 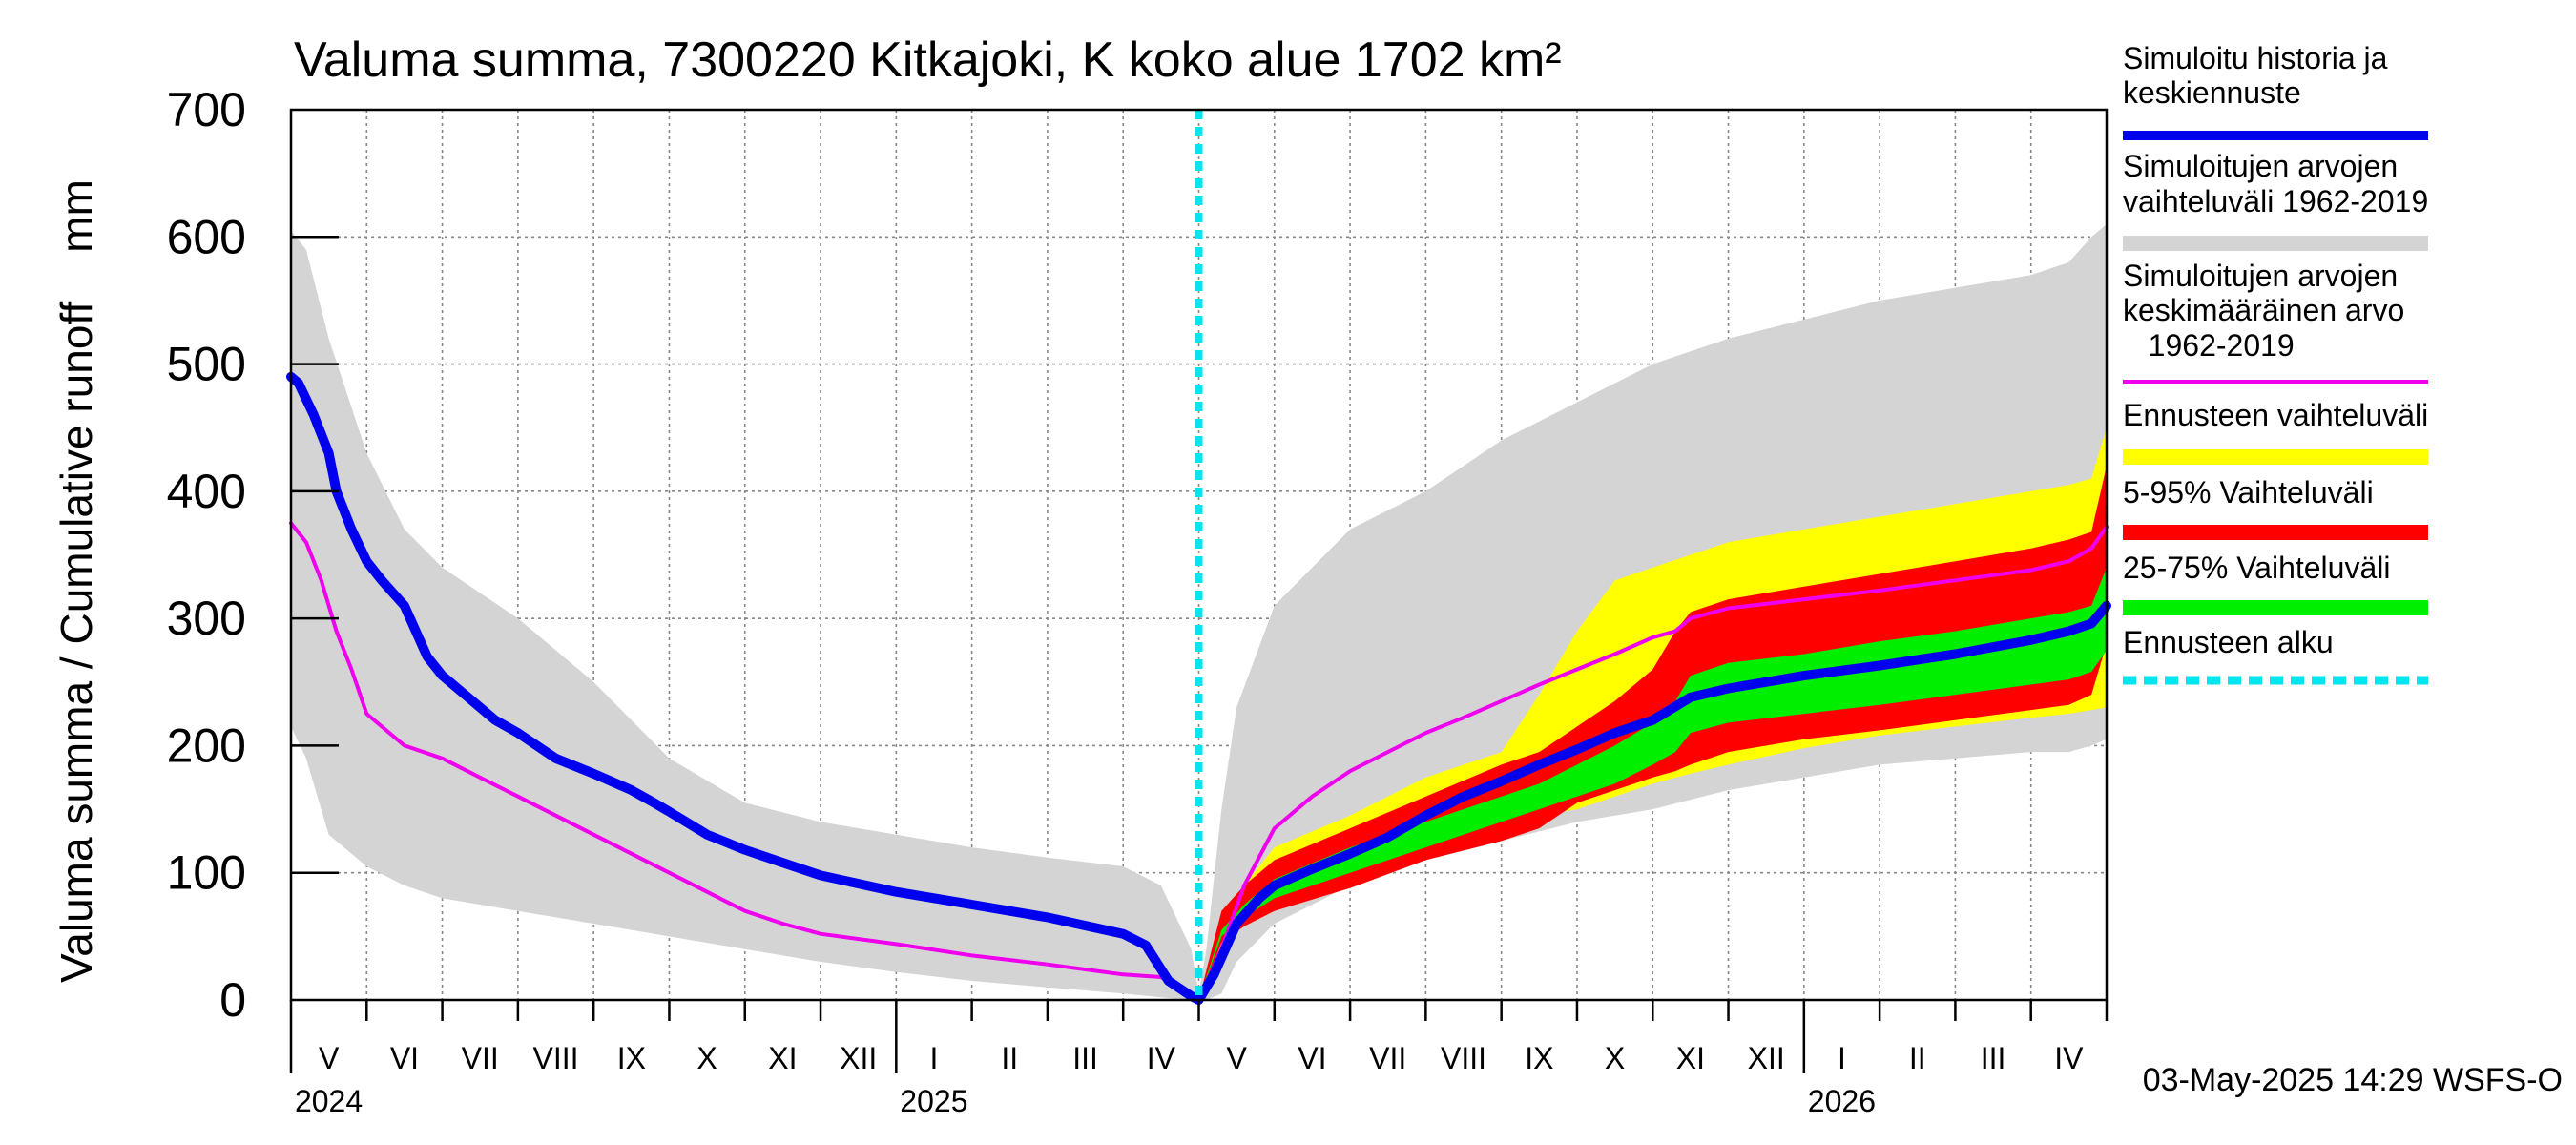 I want to click on y-tick-label: 200, so click(x=206, y=745).